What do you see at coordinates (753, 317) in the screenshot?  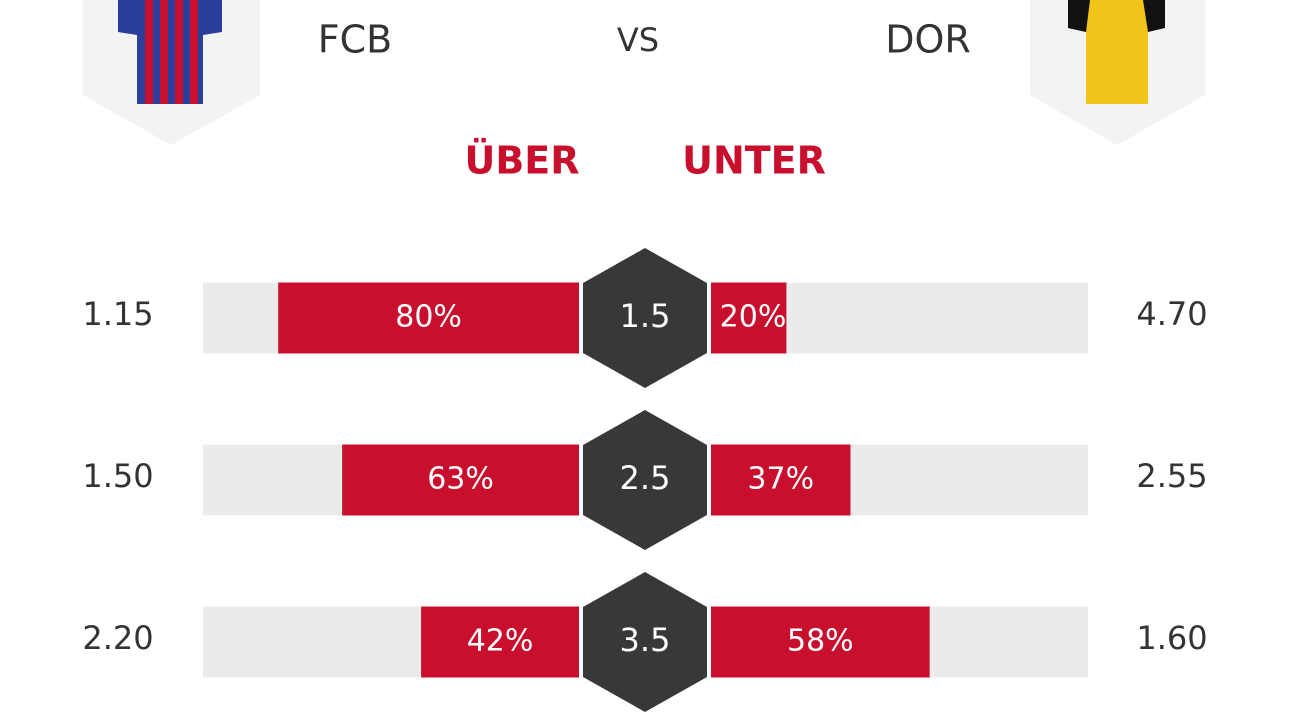 I see `under-pct: 20%` at bounding box center [753, 317].